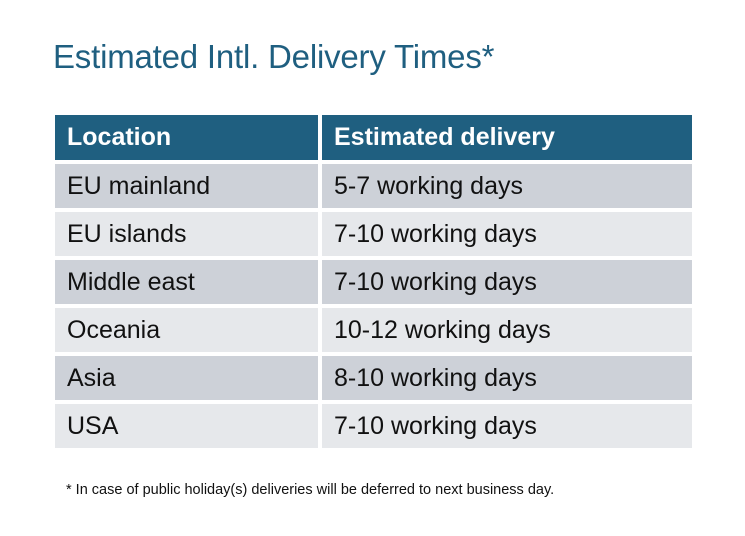 The image size is (745, 536). I want to click on location-cell: EU islands, so click(186, 234).